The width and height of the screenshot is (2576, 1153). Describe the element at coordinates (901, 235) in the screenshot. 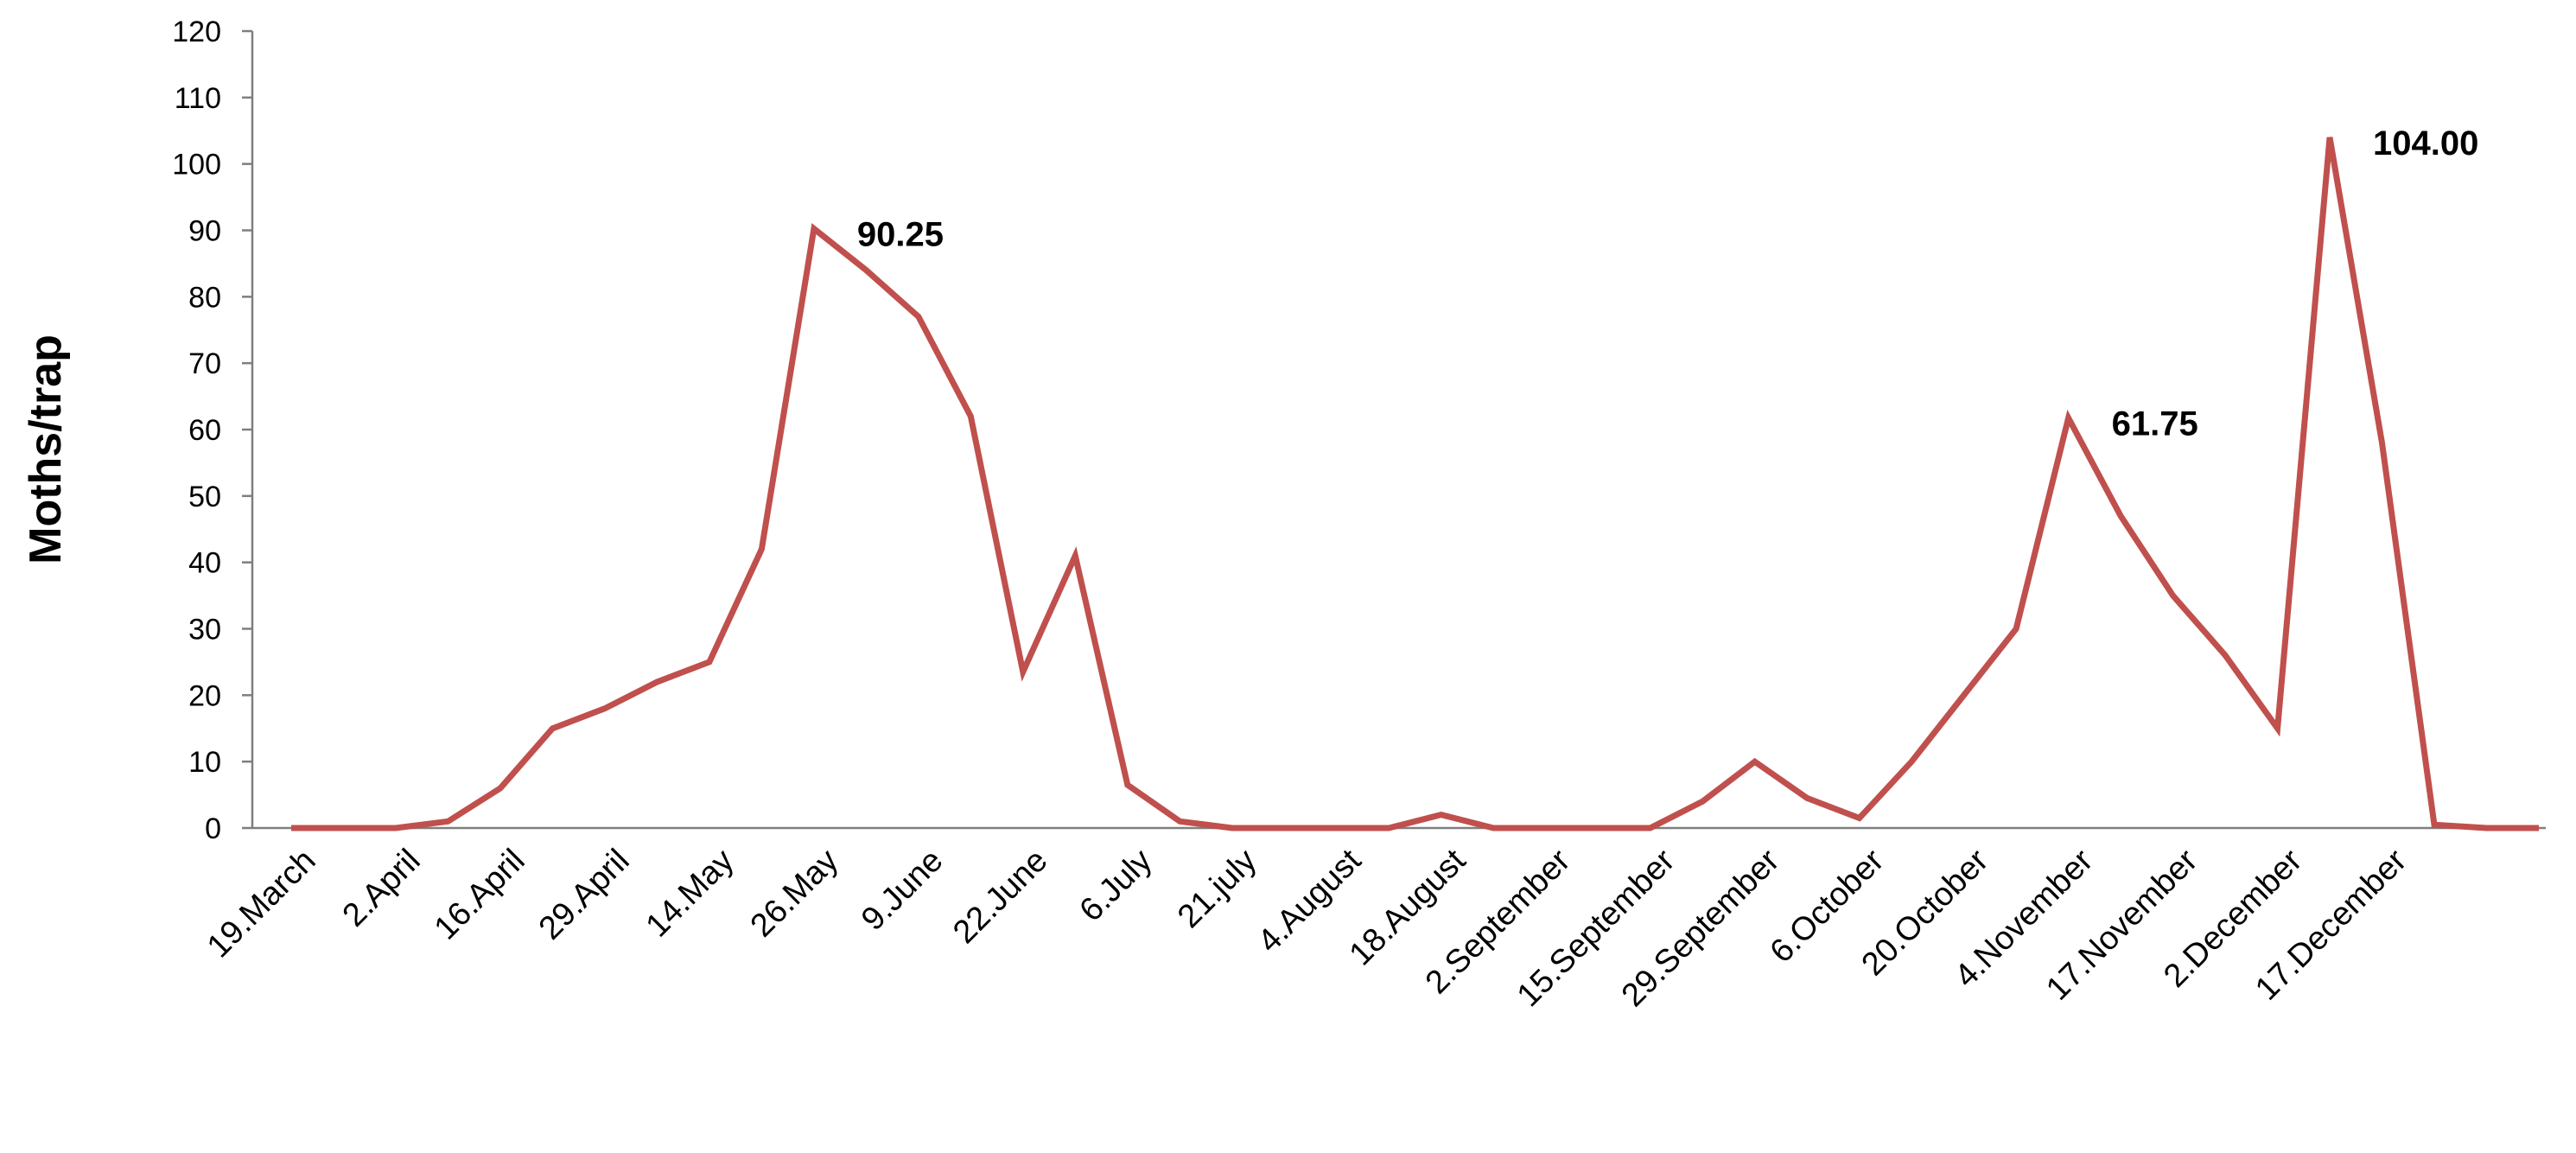

I see `data-label: 90.25` at that location.